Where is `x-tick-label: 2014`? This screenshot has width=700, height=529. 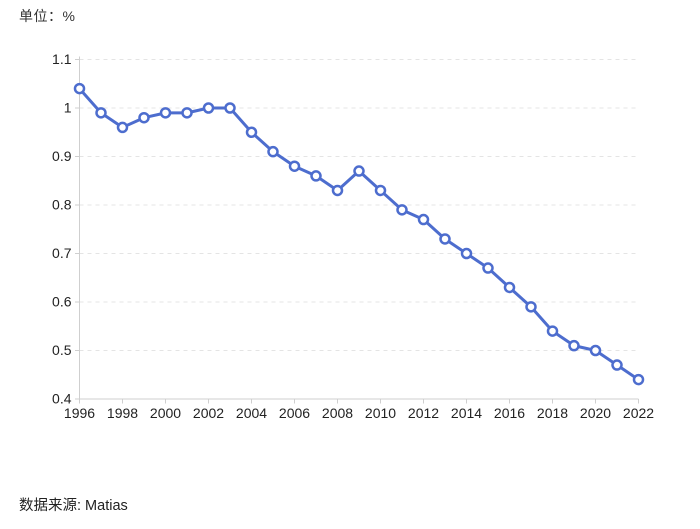 x-tick-label: 2014 is located at coordinates (466, 413).